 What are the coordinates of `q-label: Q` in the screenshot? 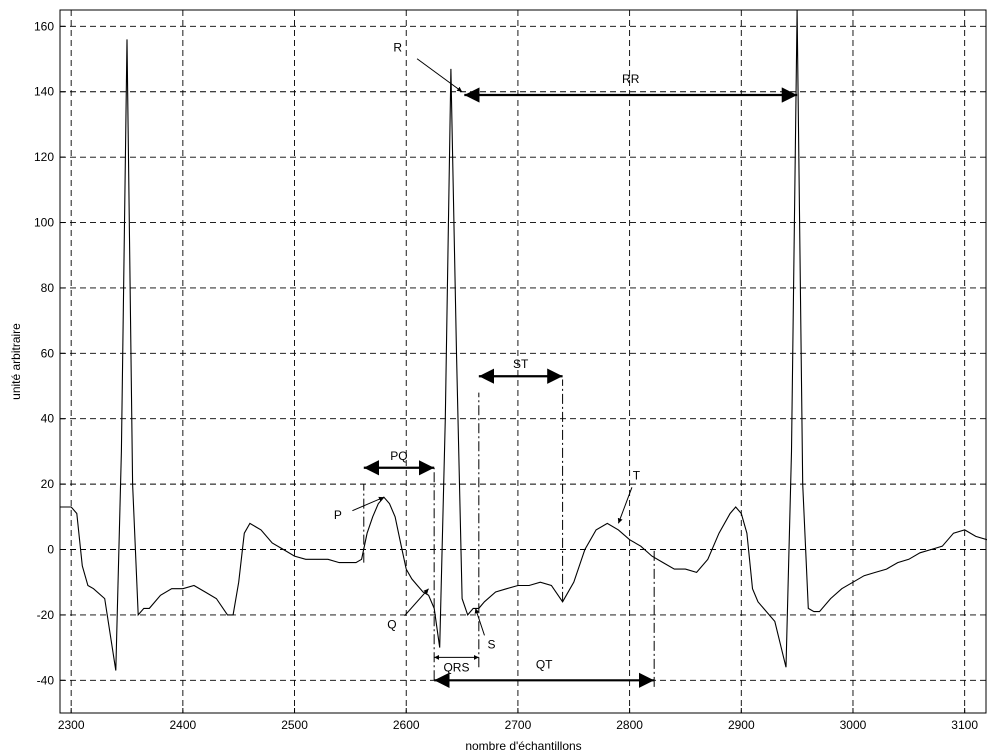 It's located at (391, 625).